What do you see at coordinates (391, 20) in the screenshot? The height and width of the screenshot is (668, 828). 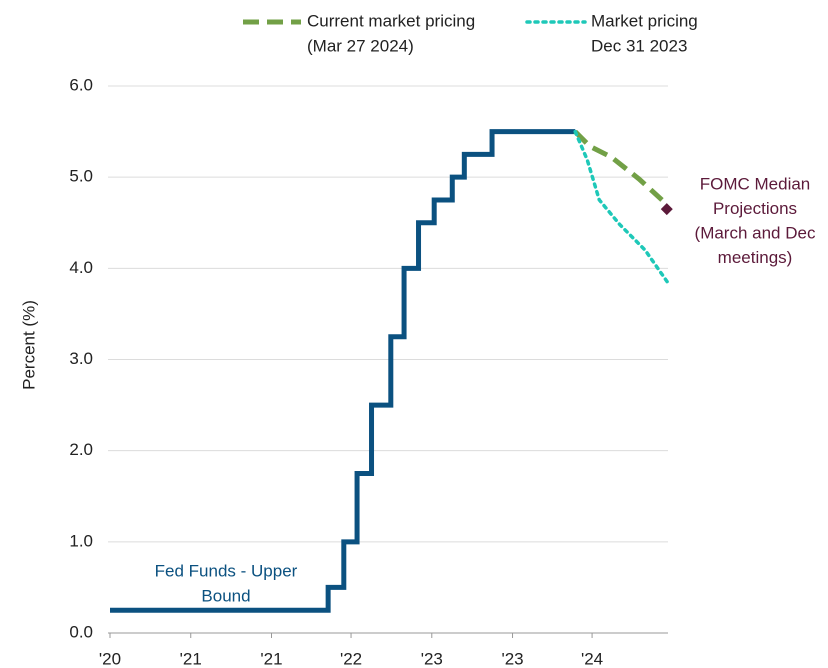 I see `legend-label: Current market pricing` at bounding box center [391, 20].